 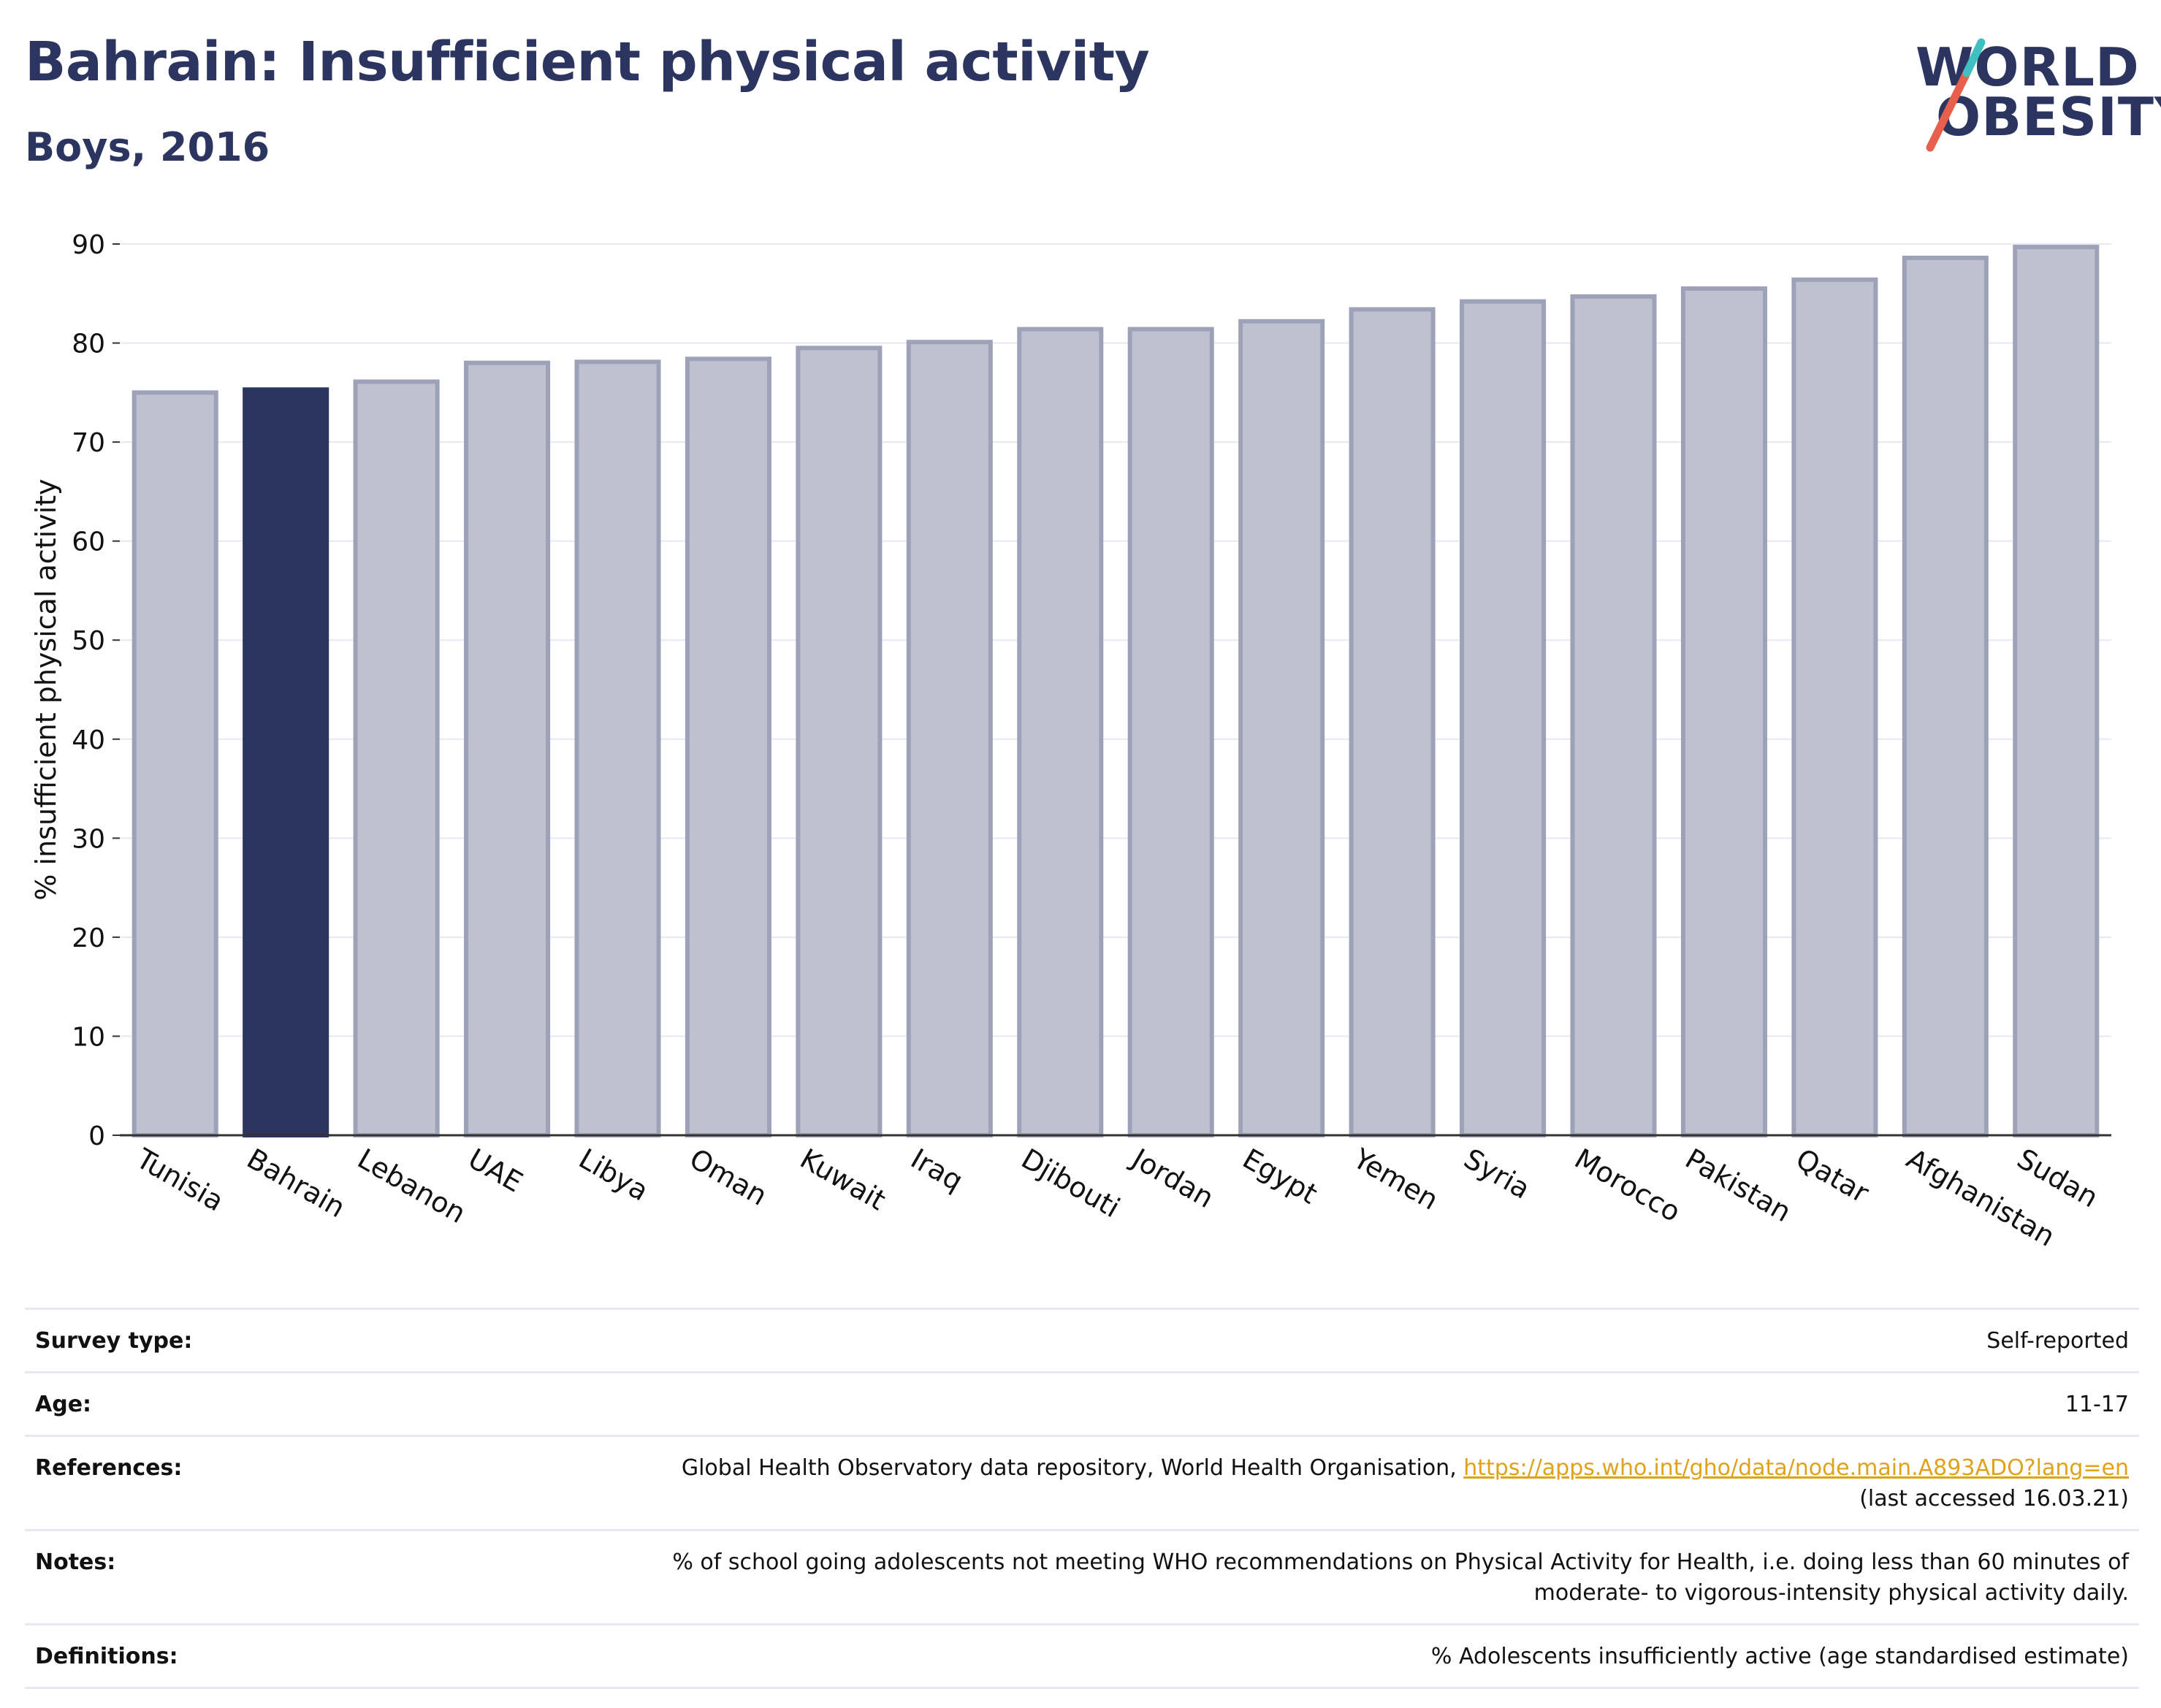 I want to click on bar-afghanistan, so click(x=1945, y=696).